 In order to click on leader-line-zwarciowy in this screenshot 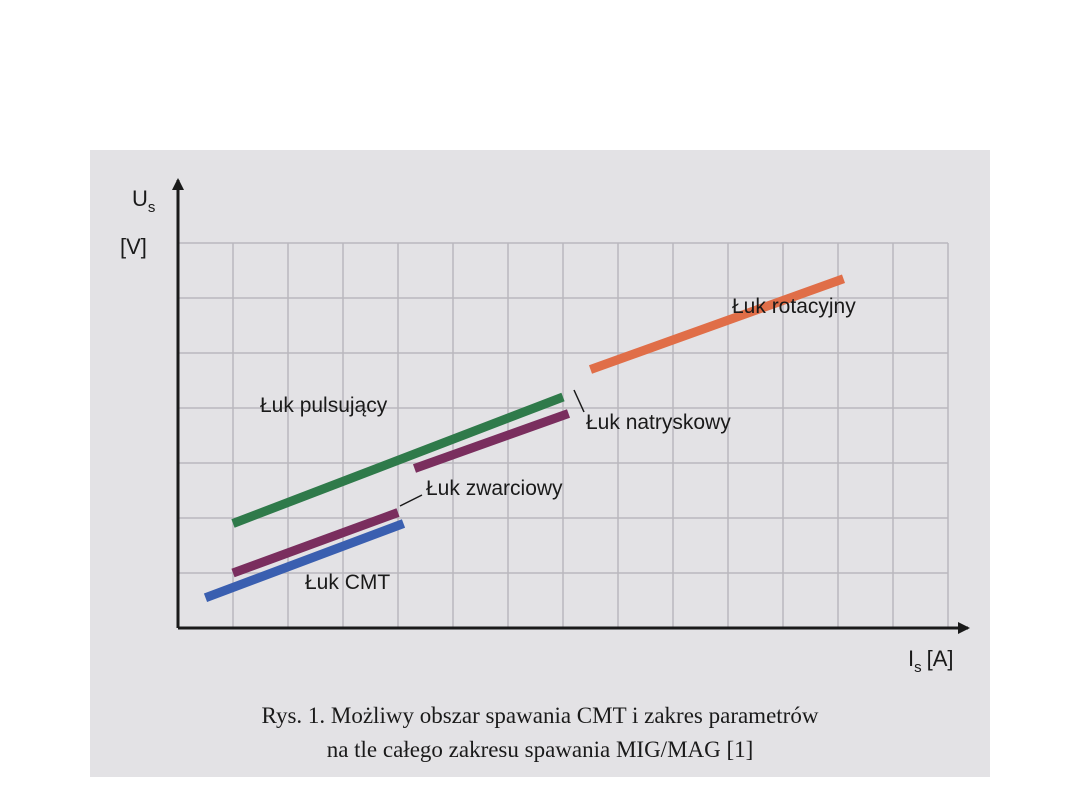, I will do `click(411, 500)`.